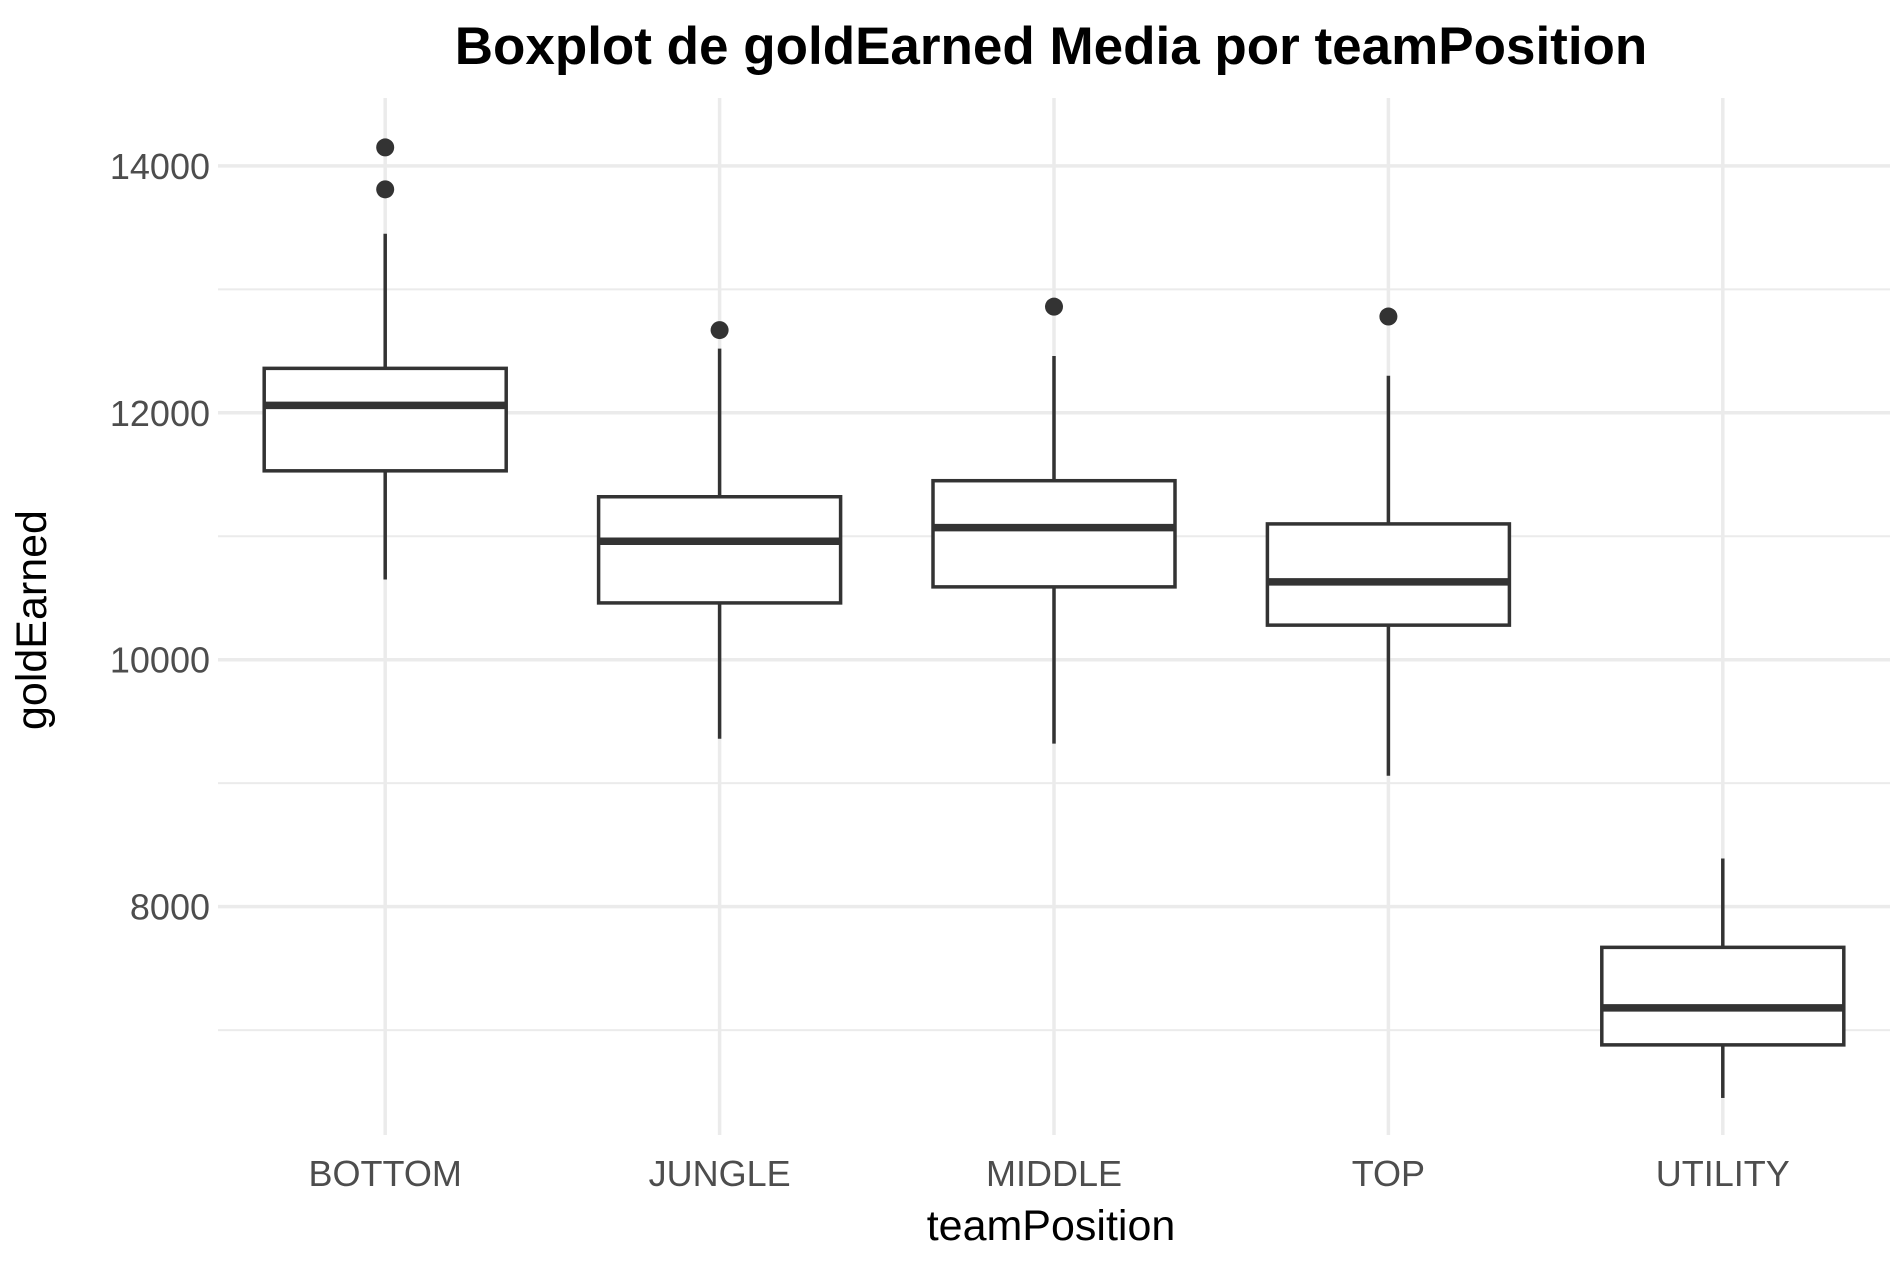 This screenshot has height=1269, width=1902. Describe the element at coordinates (160, 537) in the screenshot. I see `y-axis-ticks: 8000 10000 12000 14000` at that location.